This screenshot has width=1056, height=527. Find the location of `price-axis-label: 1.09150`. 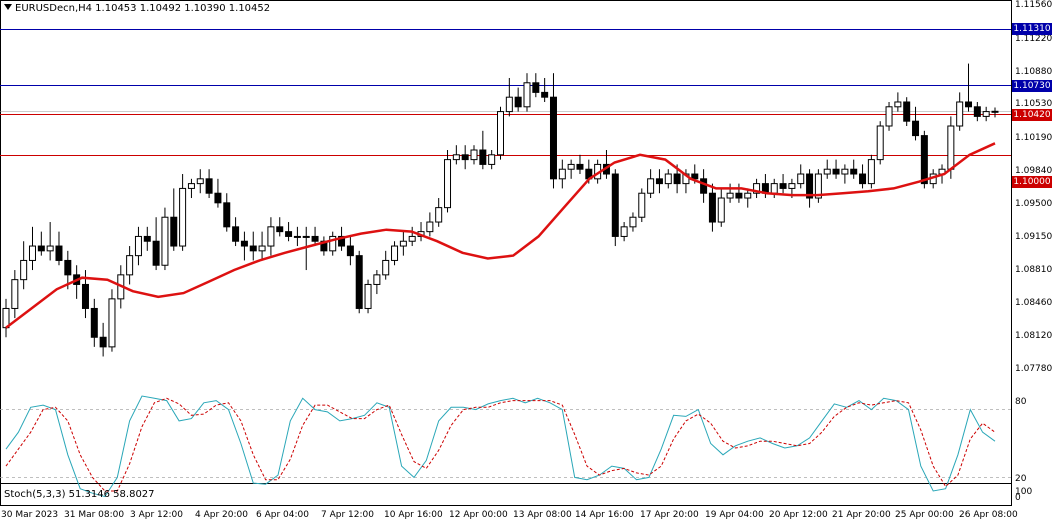

price-axis-label: 1.09150 is located at coordinates (1033, 237).